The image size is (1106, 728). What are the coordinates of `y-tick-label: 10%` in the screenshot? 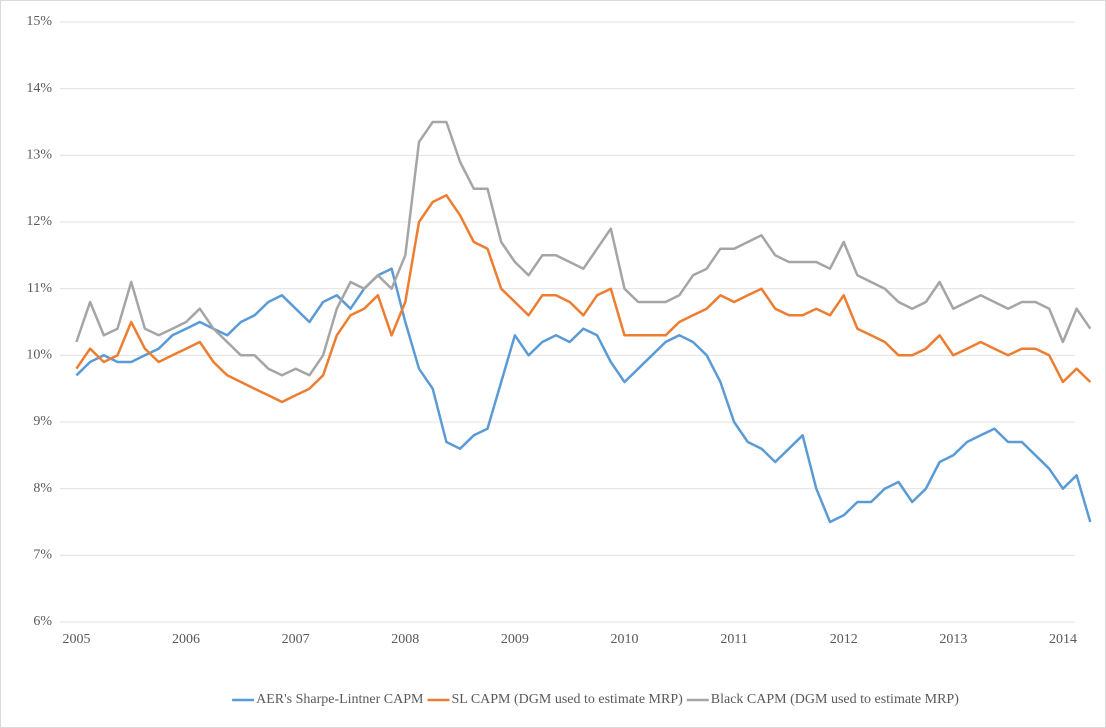 It's located at (39, 355).